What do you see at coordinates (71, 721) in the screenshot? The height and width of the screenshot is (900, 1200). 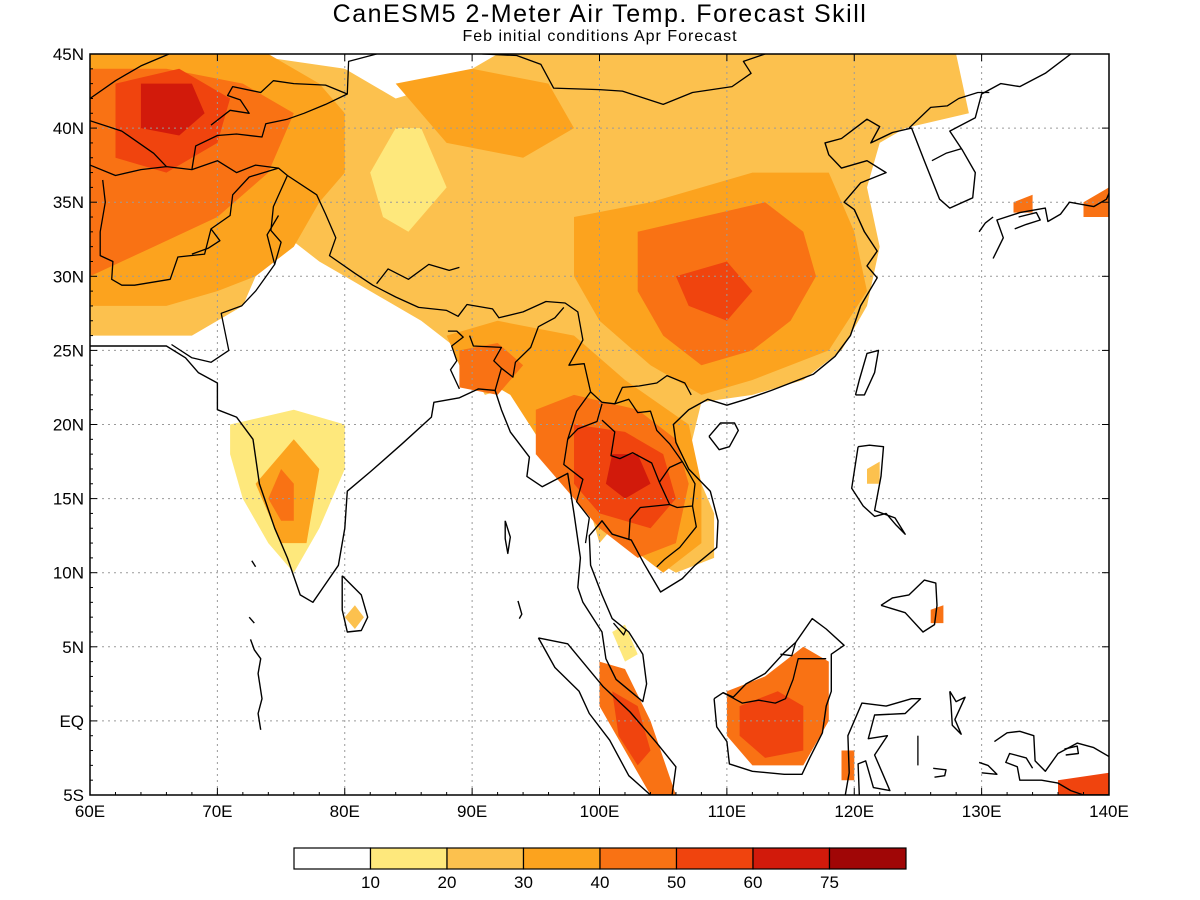 I see `lat-tick-label-9: EQ` at bounding box center [71, 721].